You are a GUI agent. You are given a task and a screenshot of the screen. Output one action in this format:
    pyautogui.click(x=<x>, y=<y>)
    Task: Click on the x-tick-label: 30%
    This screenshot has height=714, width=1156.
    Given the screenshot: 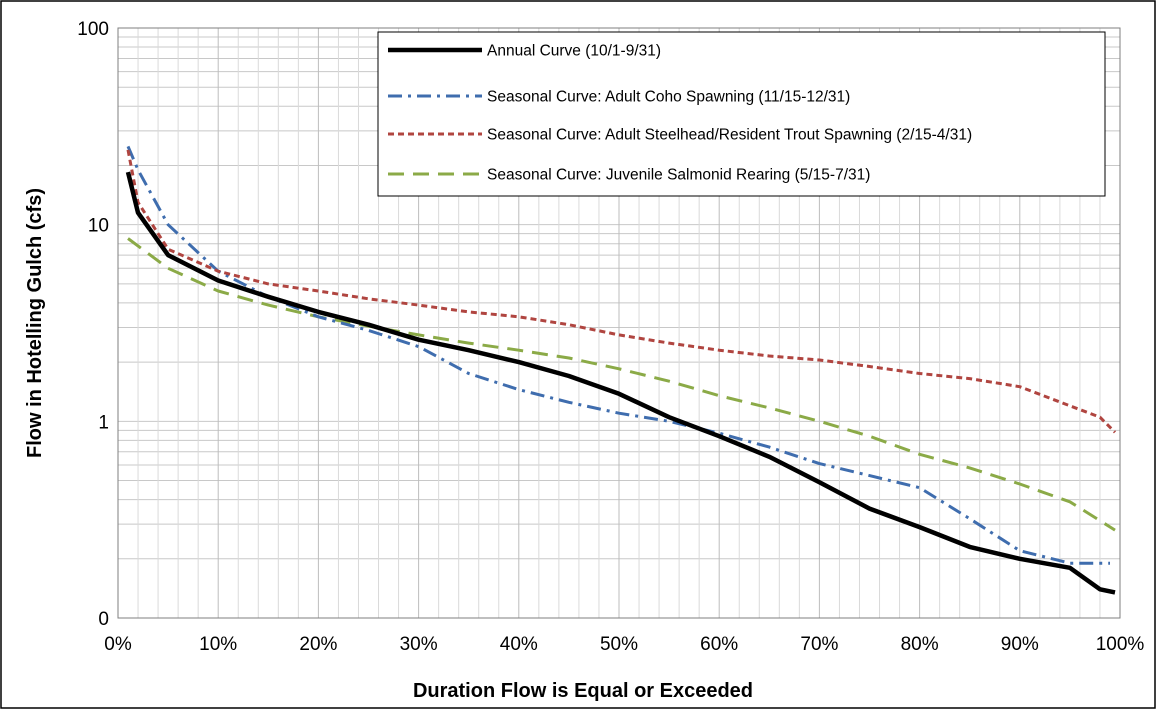 What is the action you would take?
    pyautogui.click(x=419, y=644)
    